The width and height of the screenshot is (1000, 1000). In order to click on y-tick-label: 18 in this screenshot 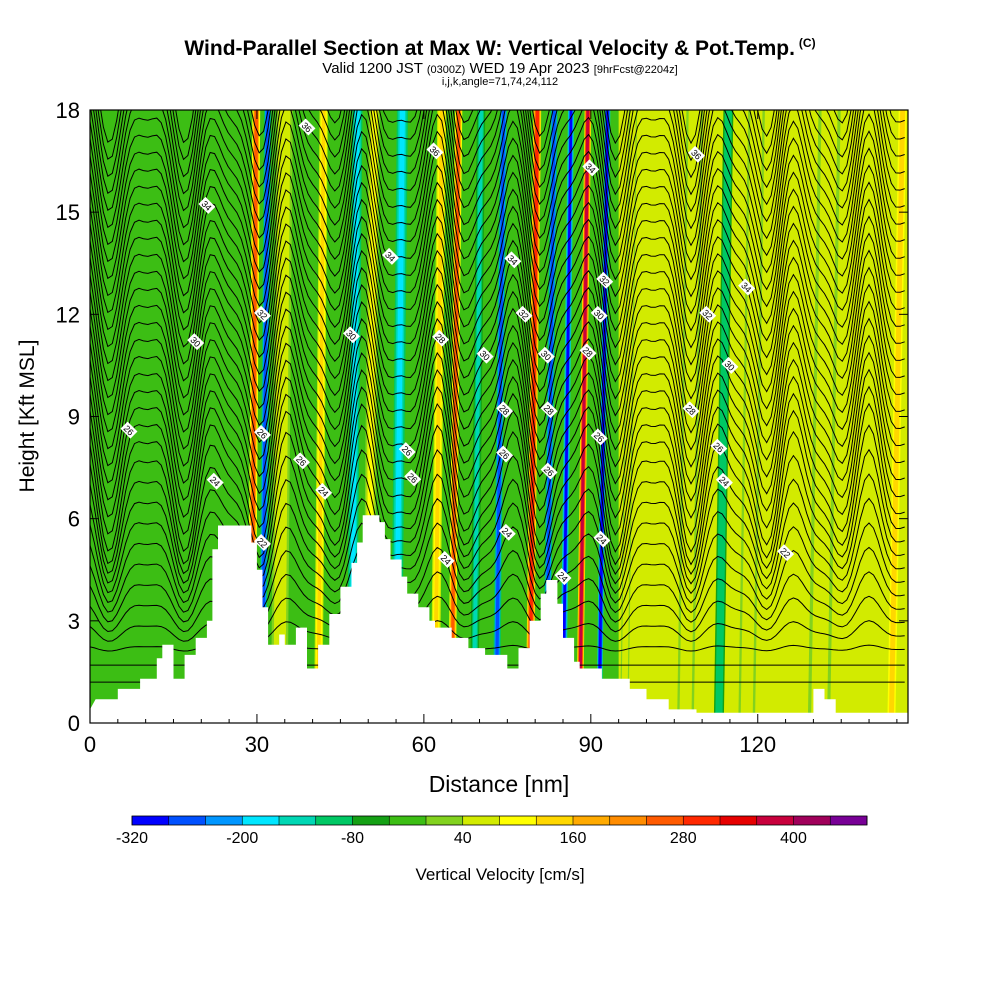, I will do `click(68, 110)`.